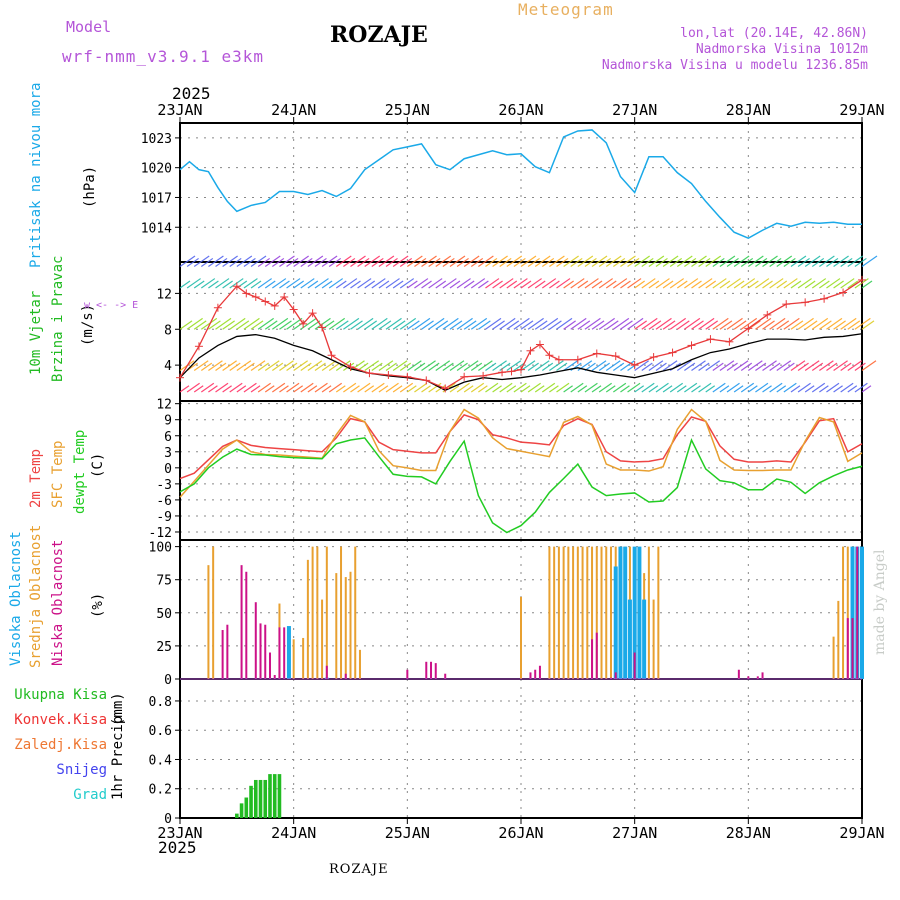  What do you see at coordinates (168, 469) in the screenshot?
I see `y-tick-label: 0` at bounding box center [168, 469].